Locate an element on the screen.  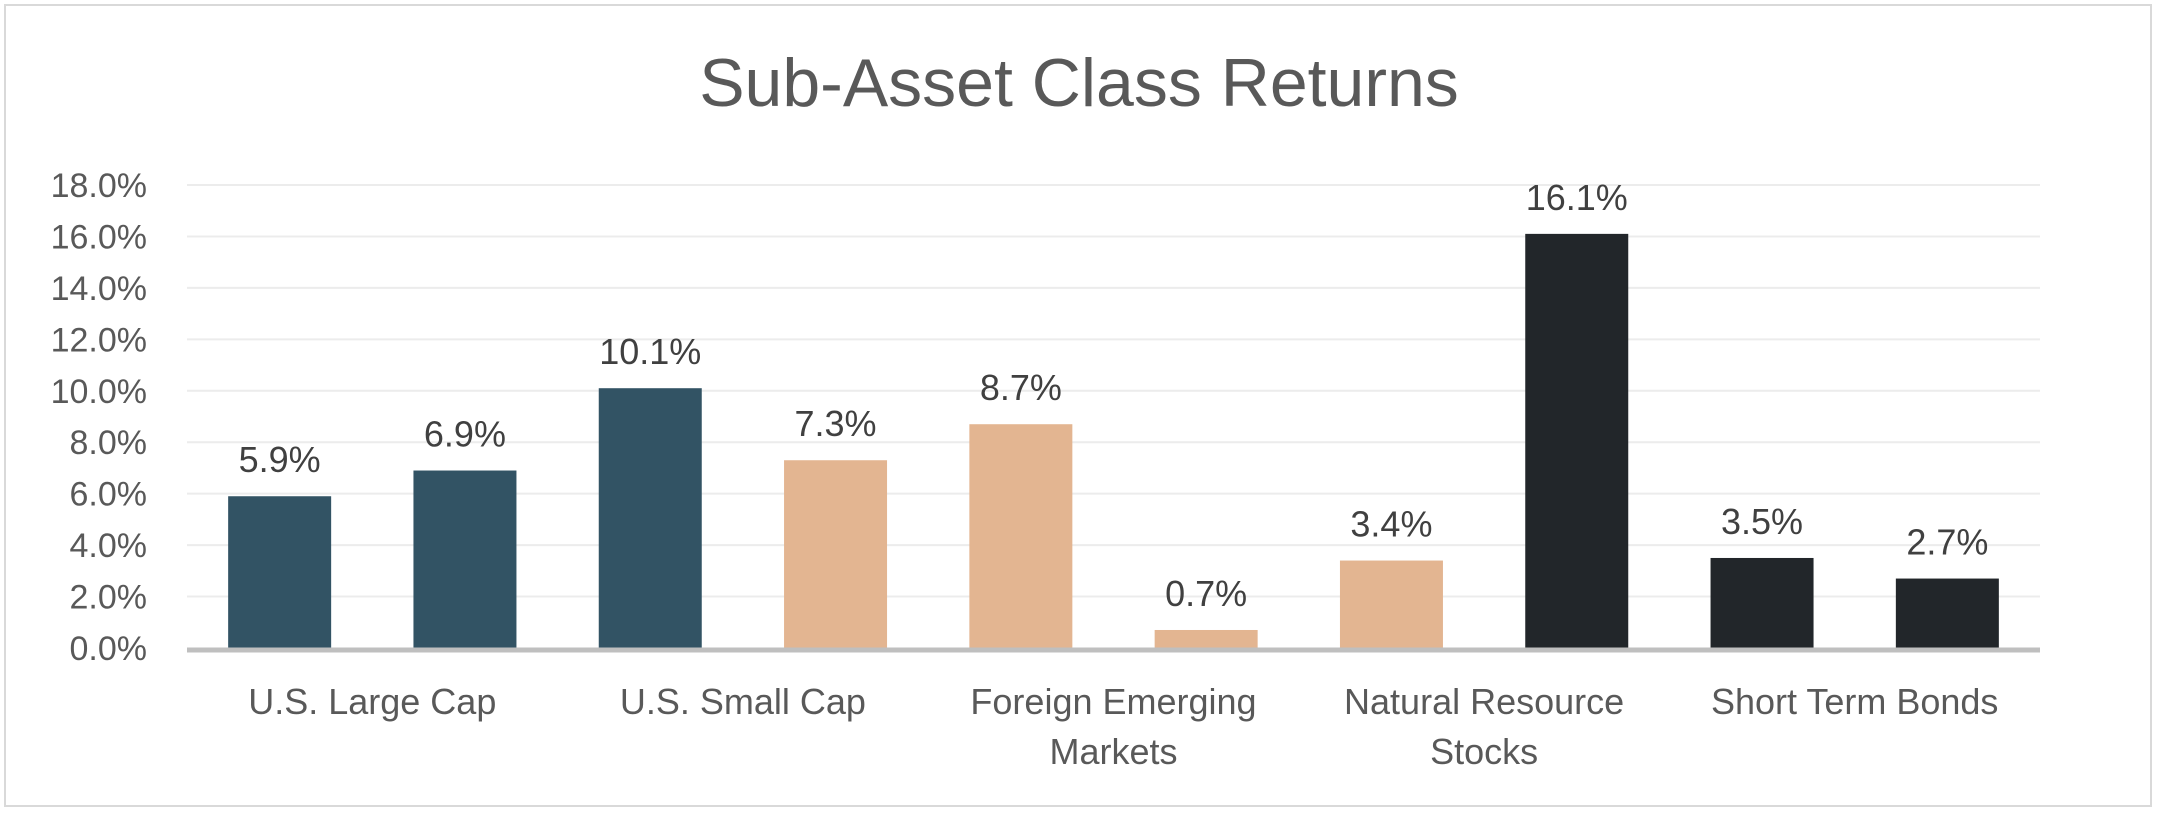
y-tick-label: 0.0% is located at coordinates (109, 649).